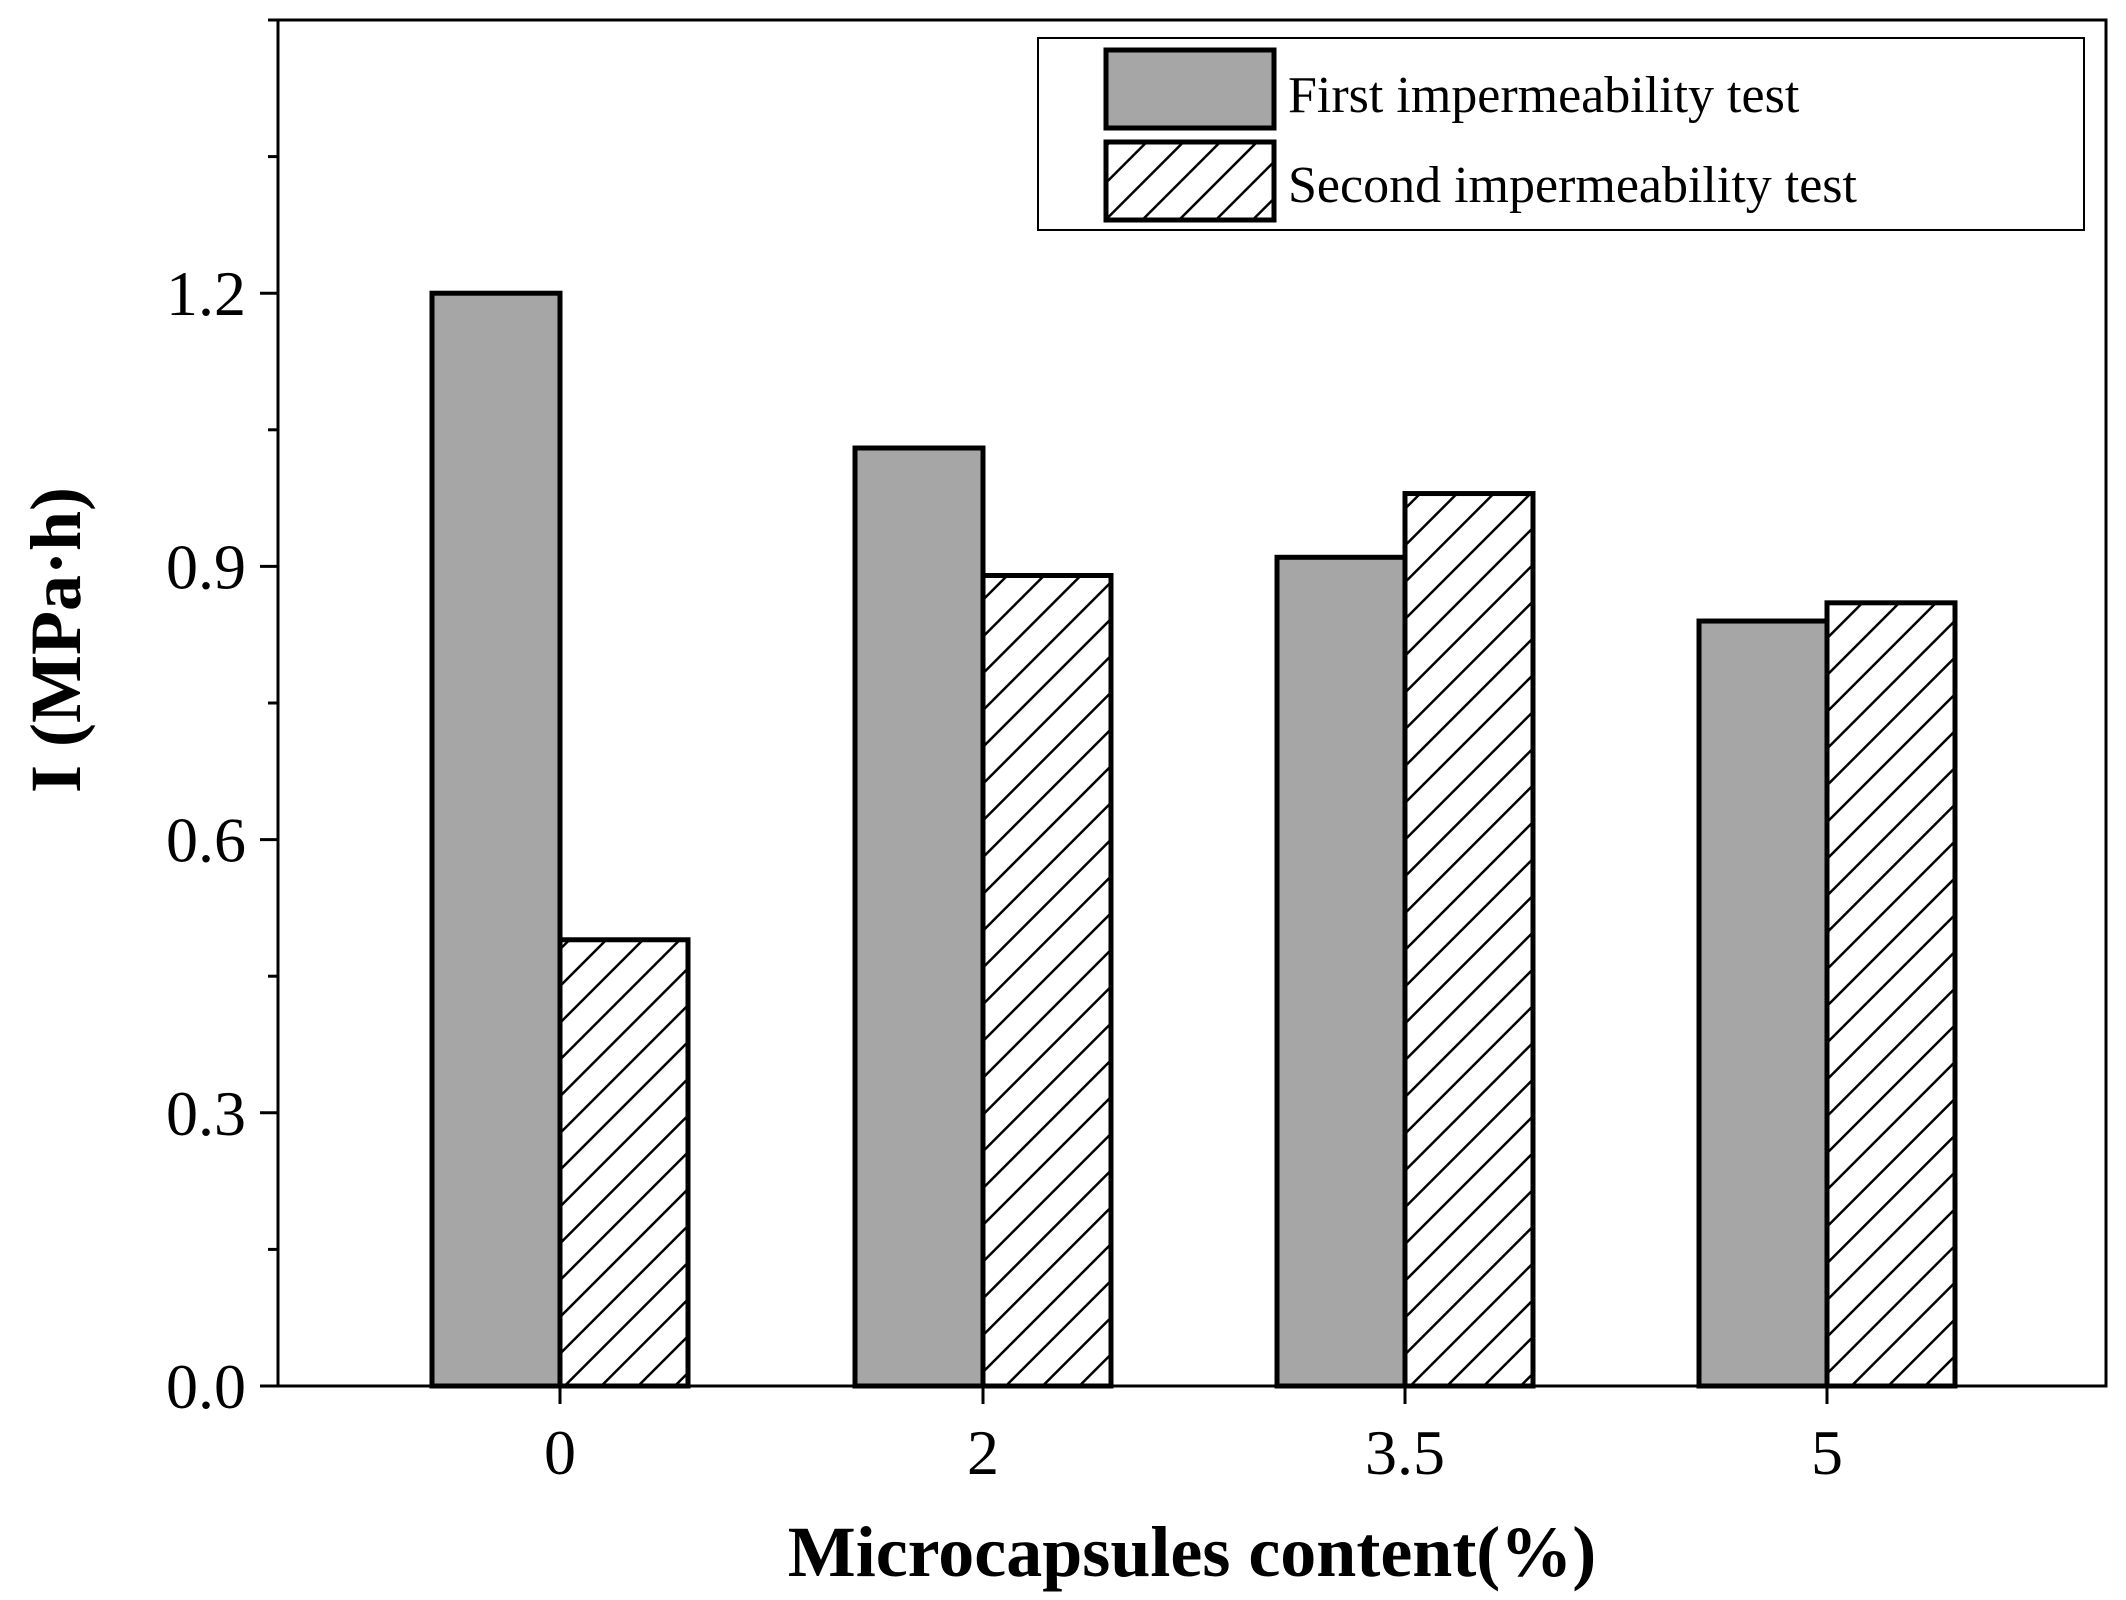 The height and width of the screenshot is (1600, 2126). Describe the element at coordinates (1405, 1452) in the screenshot. I see `x-tick-label: 3.5` at that location.